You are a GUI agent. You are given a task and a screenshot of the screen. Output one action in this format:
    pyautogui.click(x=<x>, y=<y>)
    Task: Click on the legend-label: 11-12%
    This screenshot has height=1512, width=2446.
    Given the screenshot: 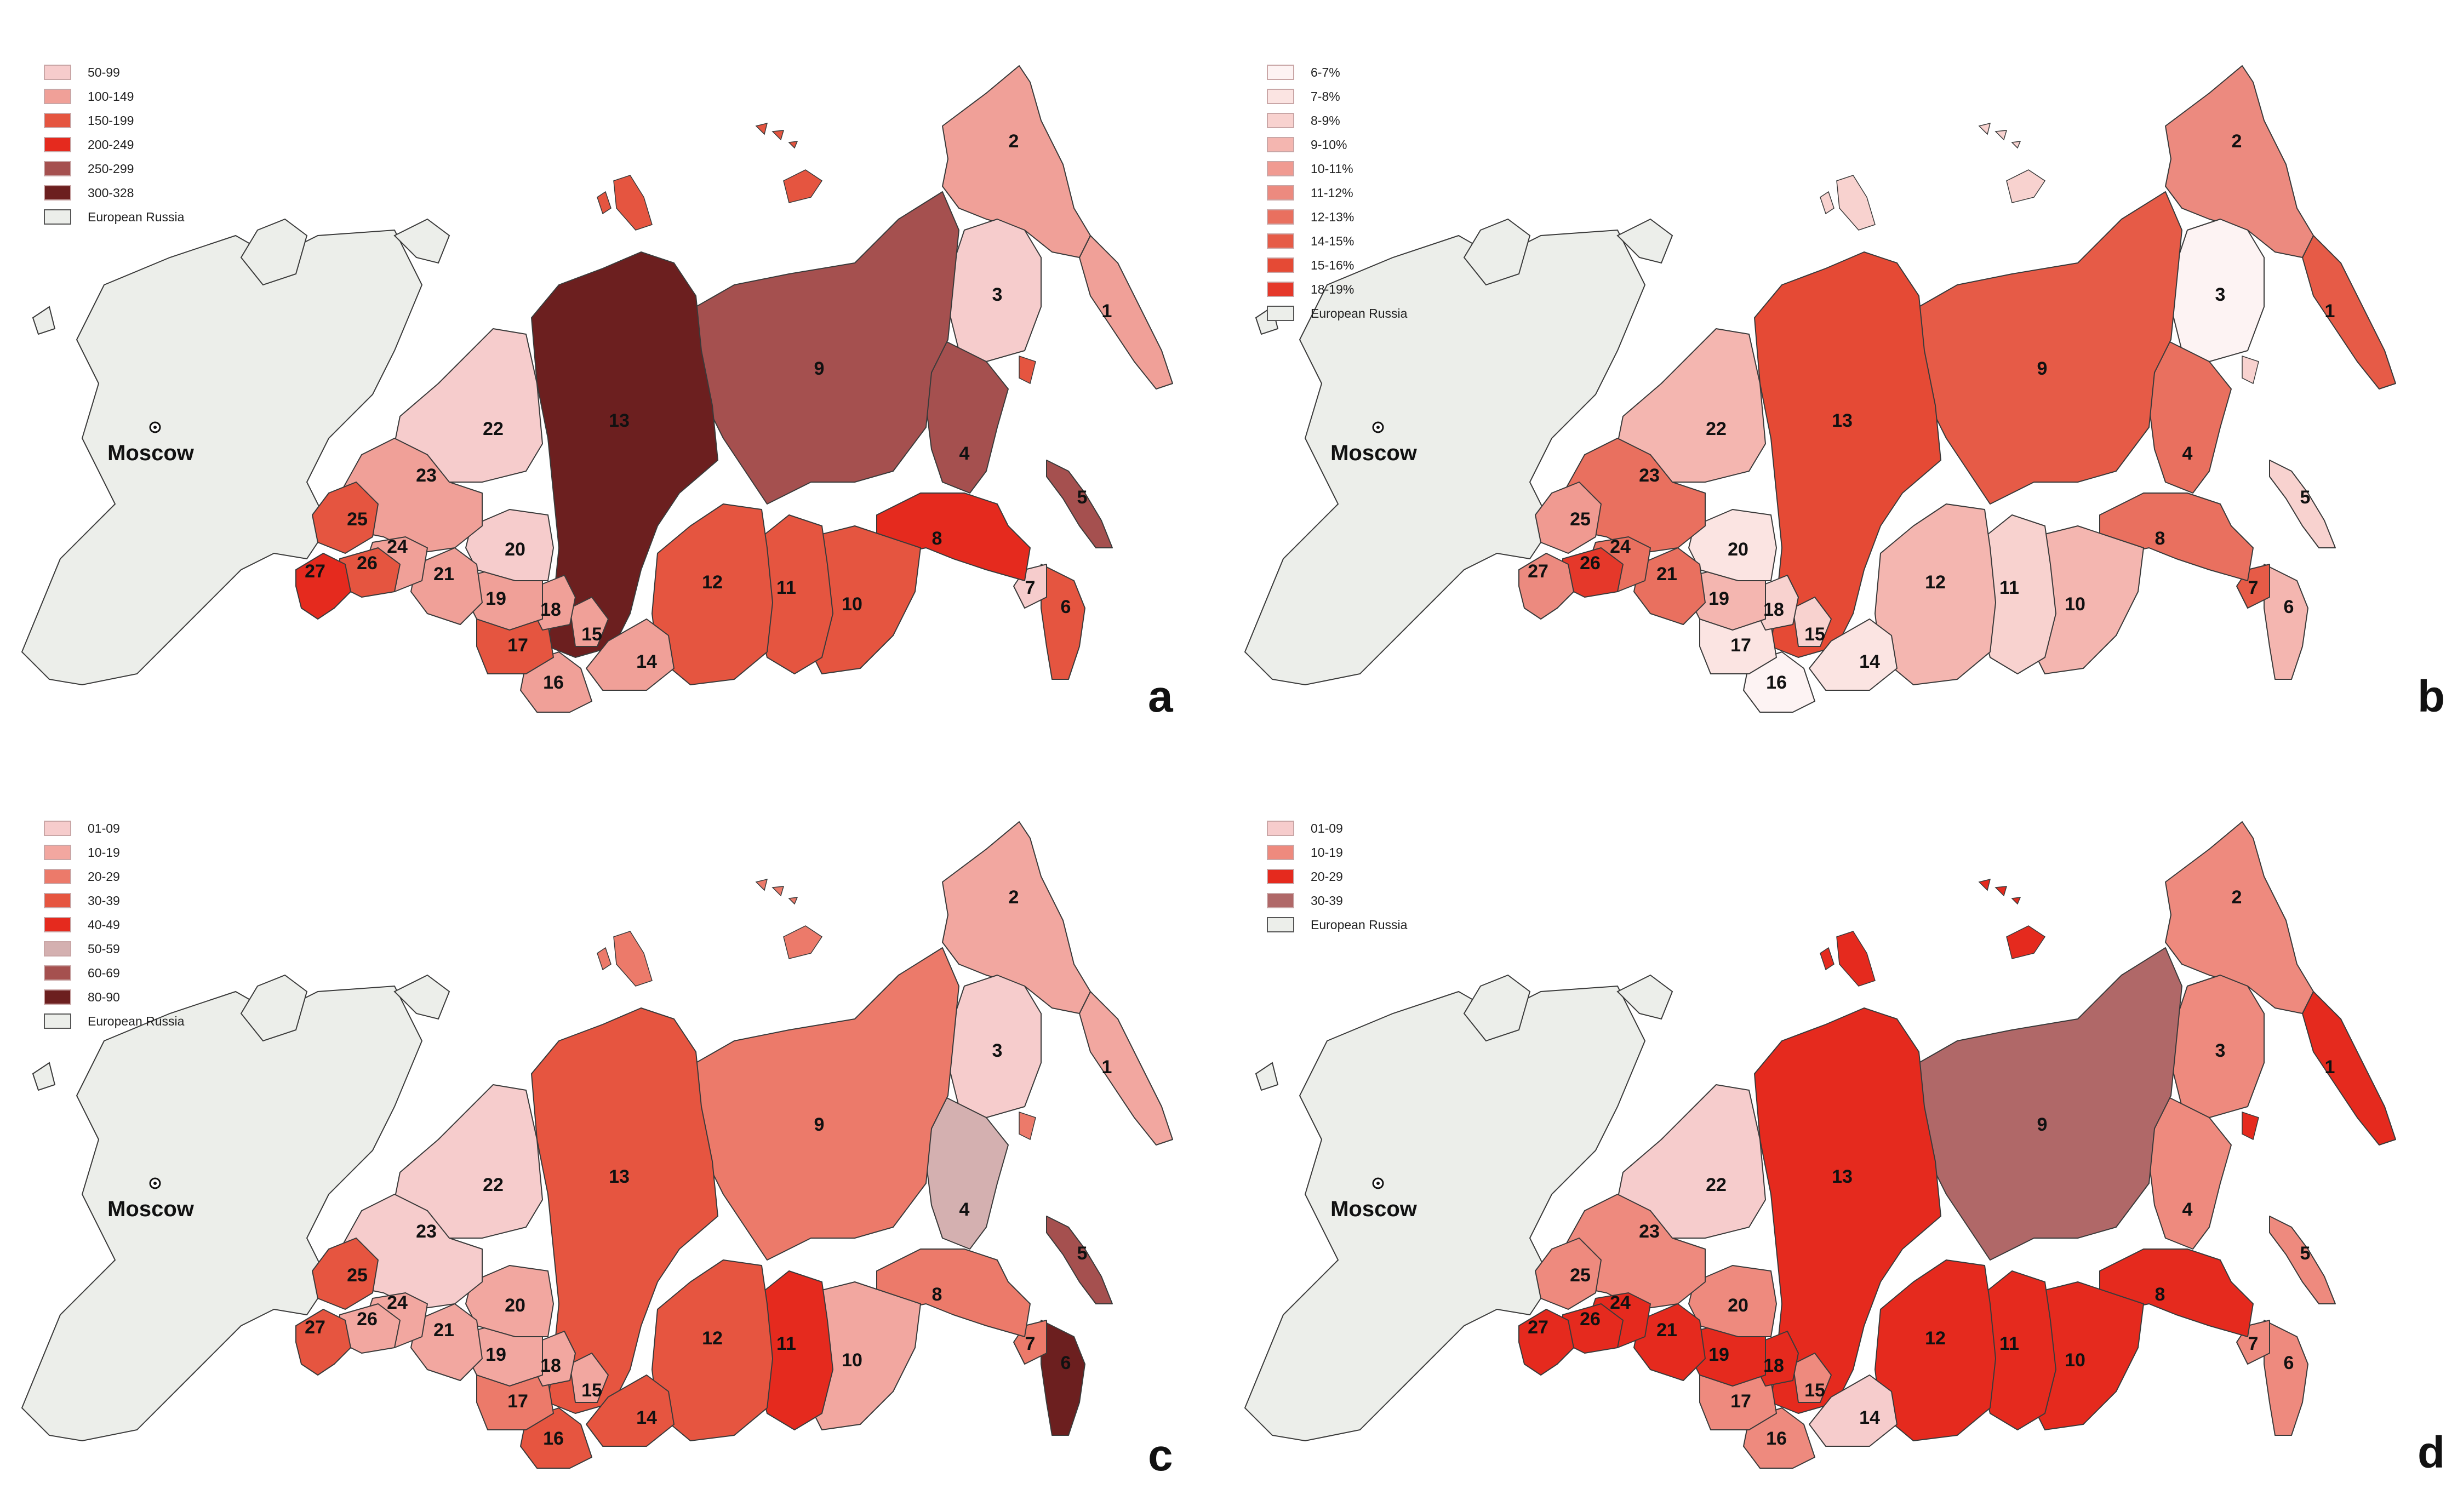 What is the action you would take?
    pyautogui.click(x=1332, y=193)
    